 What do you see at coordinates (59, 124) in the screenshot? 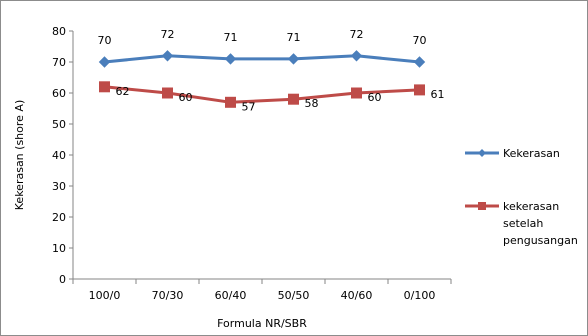
I see `y-tick-label: 50` at bounding box center [59, 124].